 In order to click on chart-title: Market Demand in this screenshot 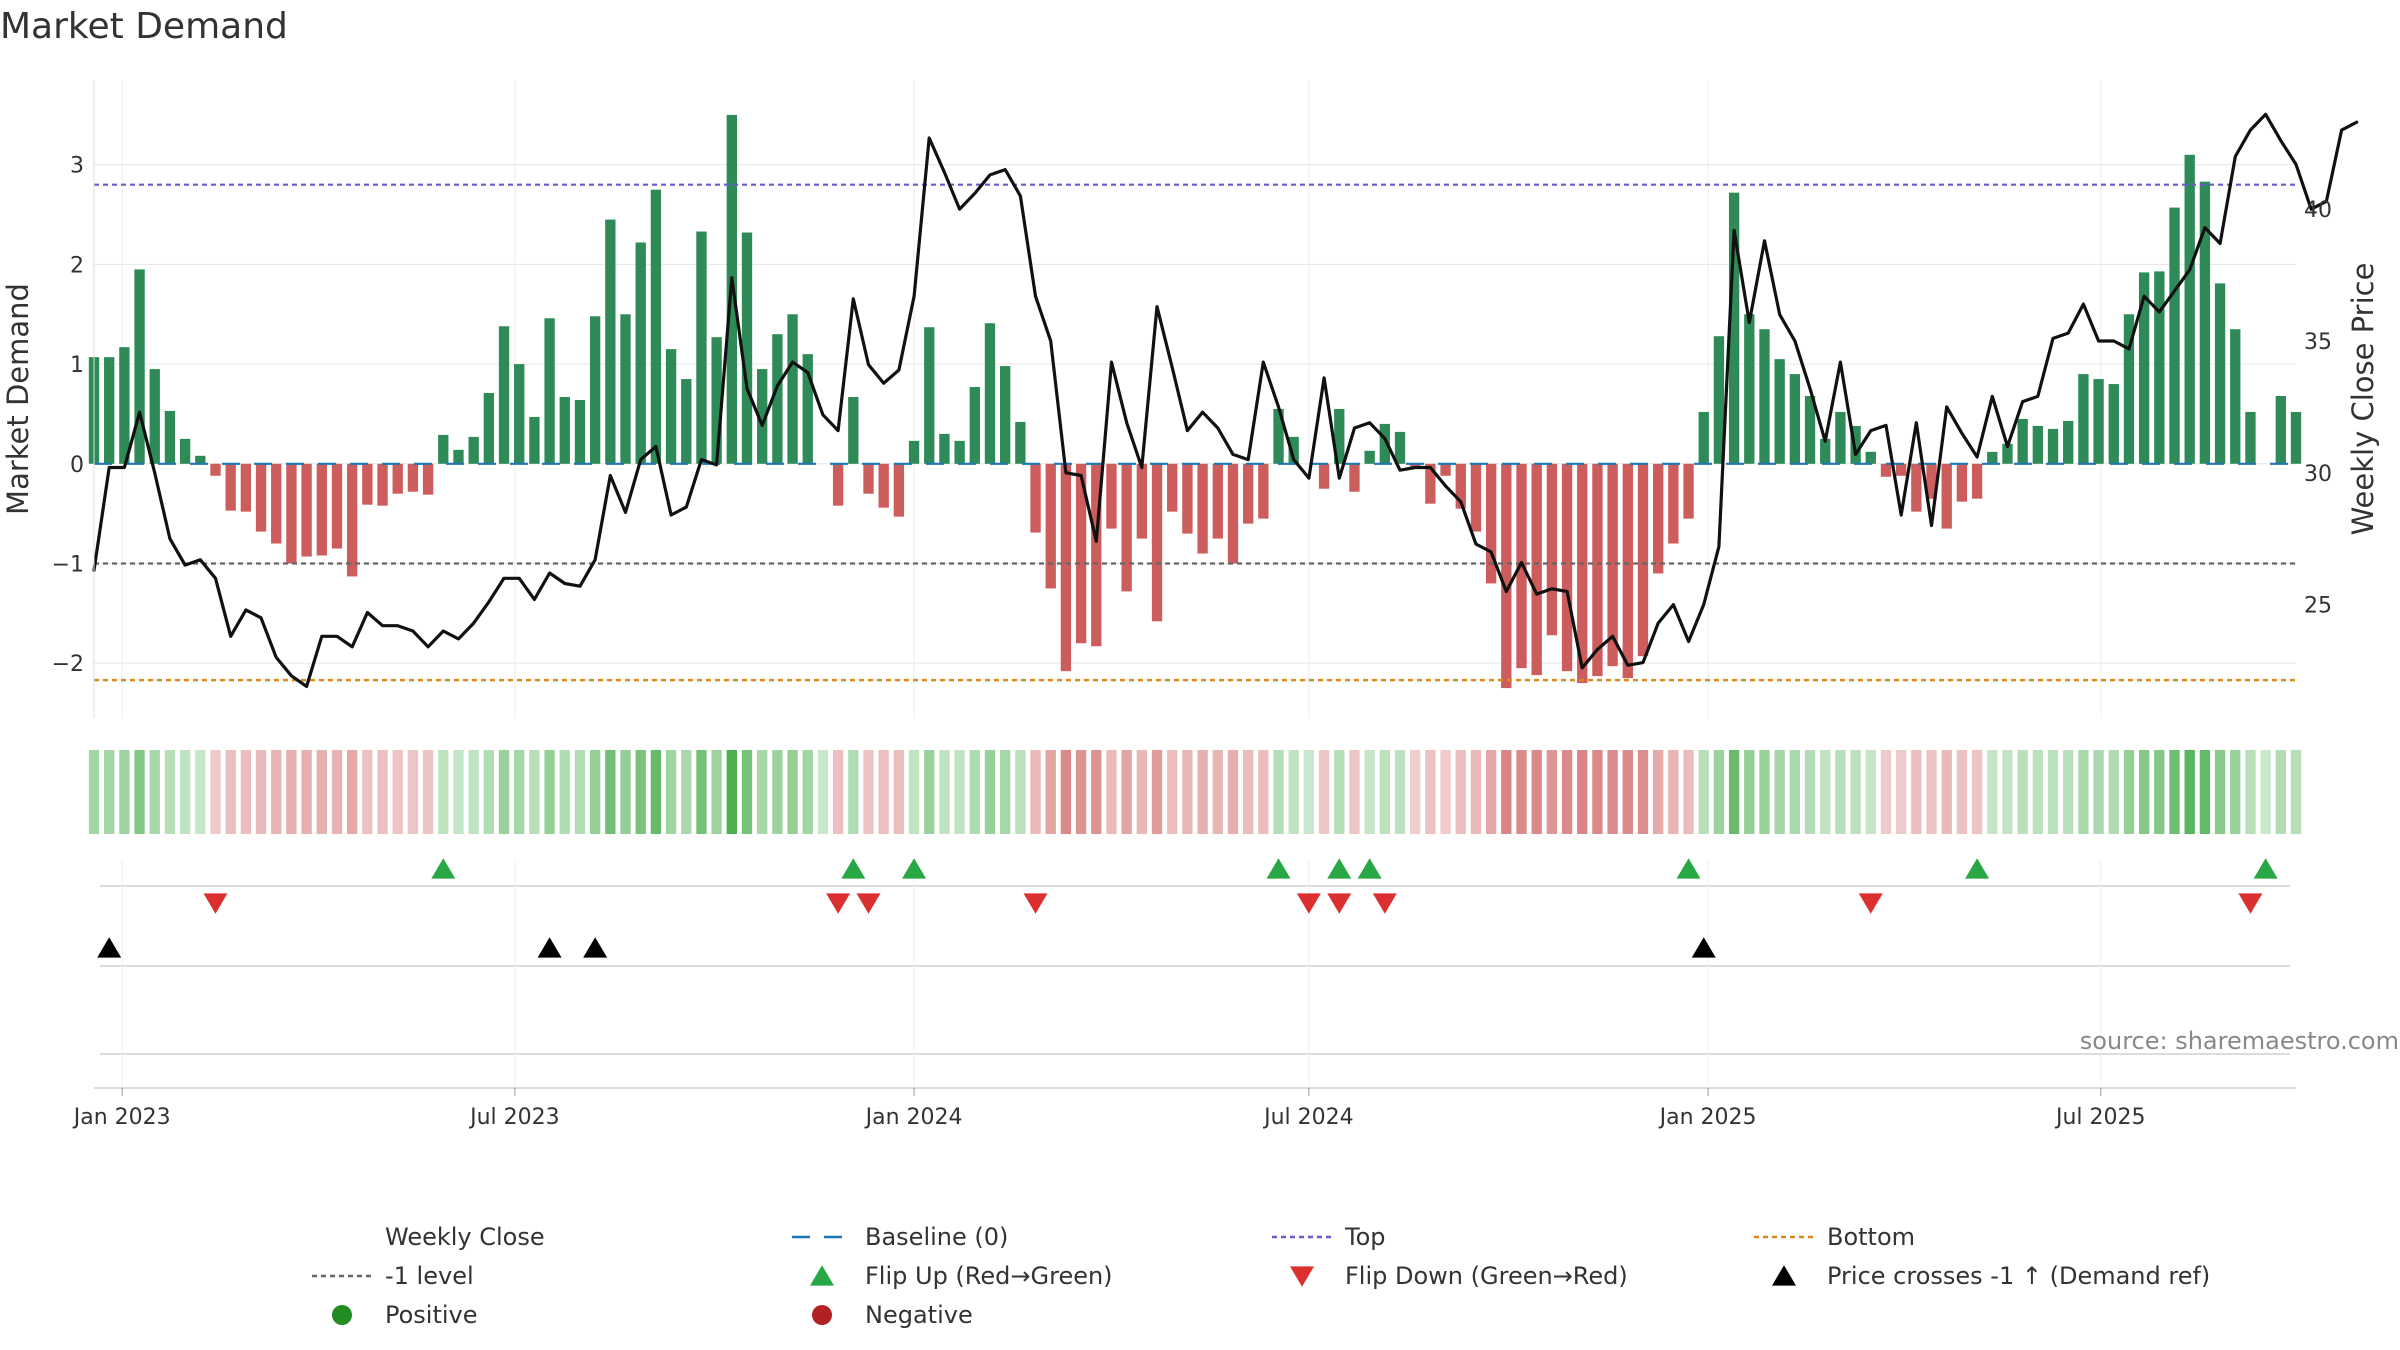, I will do `click(144, 26)`.